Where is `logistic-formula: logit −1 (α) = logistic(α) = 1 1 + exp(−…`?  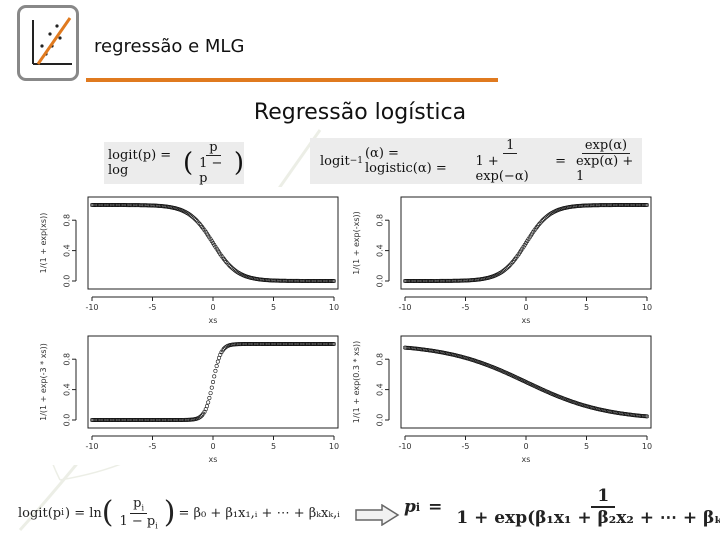
logistic-formula: logit −1 (α) = logistic(α) = 1 1 + exp(−… is located at coordinates (476, 161).